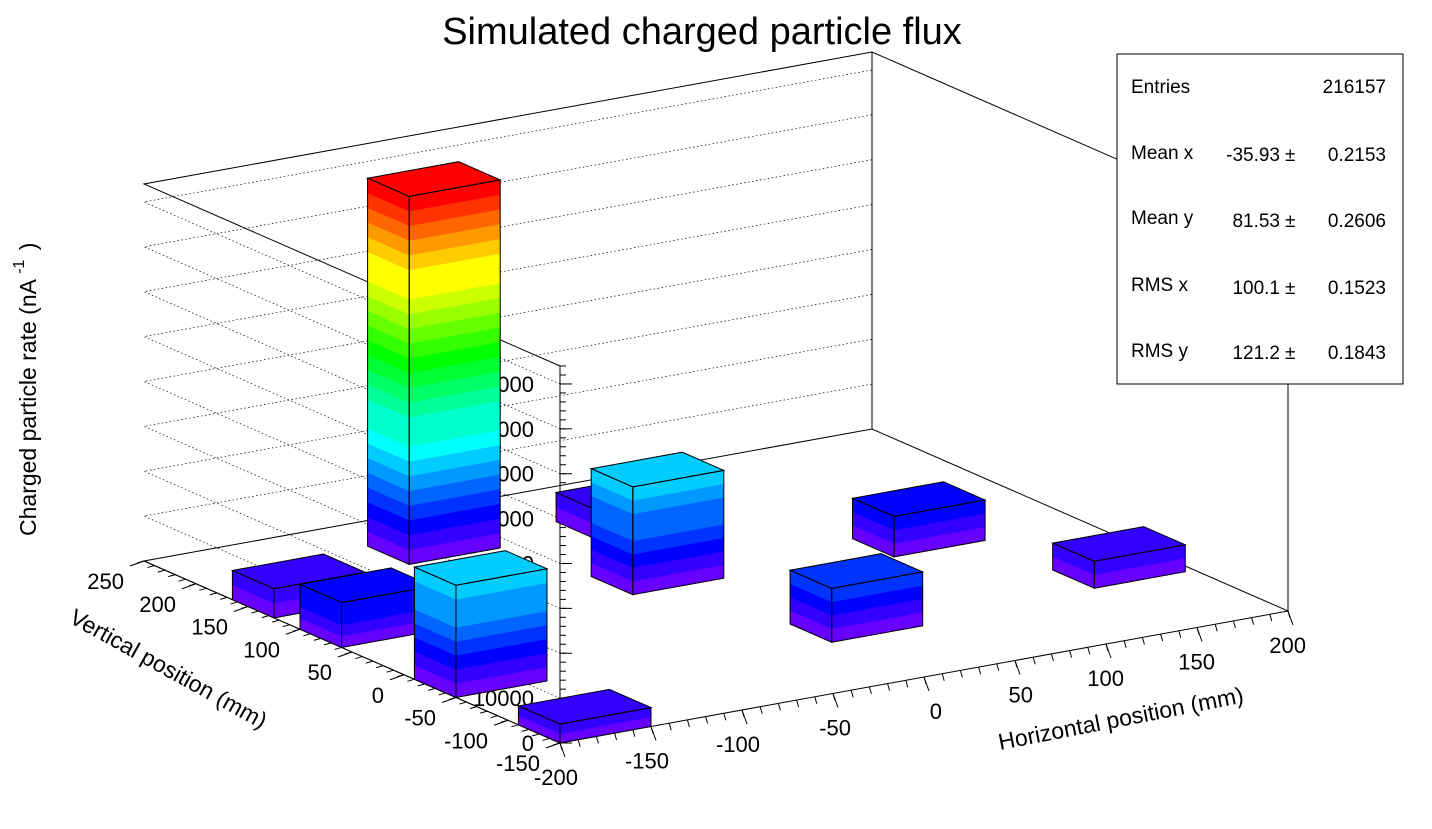 This screenshot has width=1432, height=829. I want to click on stats-mean-x-value: -35.93, so click(1253, 155).